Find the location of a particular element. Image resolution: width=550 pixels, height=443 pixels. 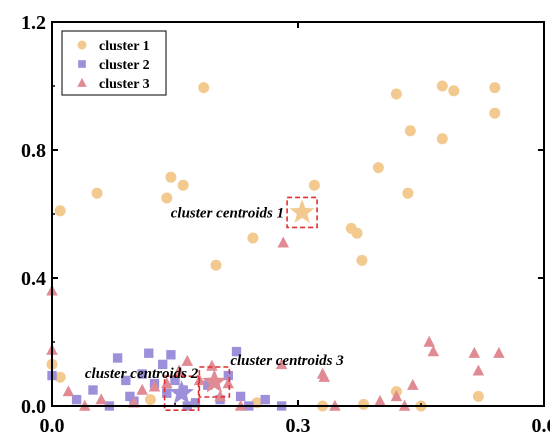

legend-item: cluster 2 is located at coordinates (114, 65).